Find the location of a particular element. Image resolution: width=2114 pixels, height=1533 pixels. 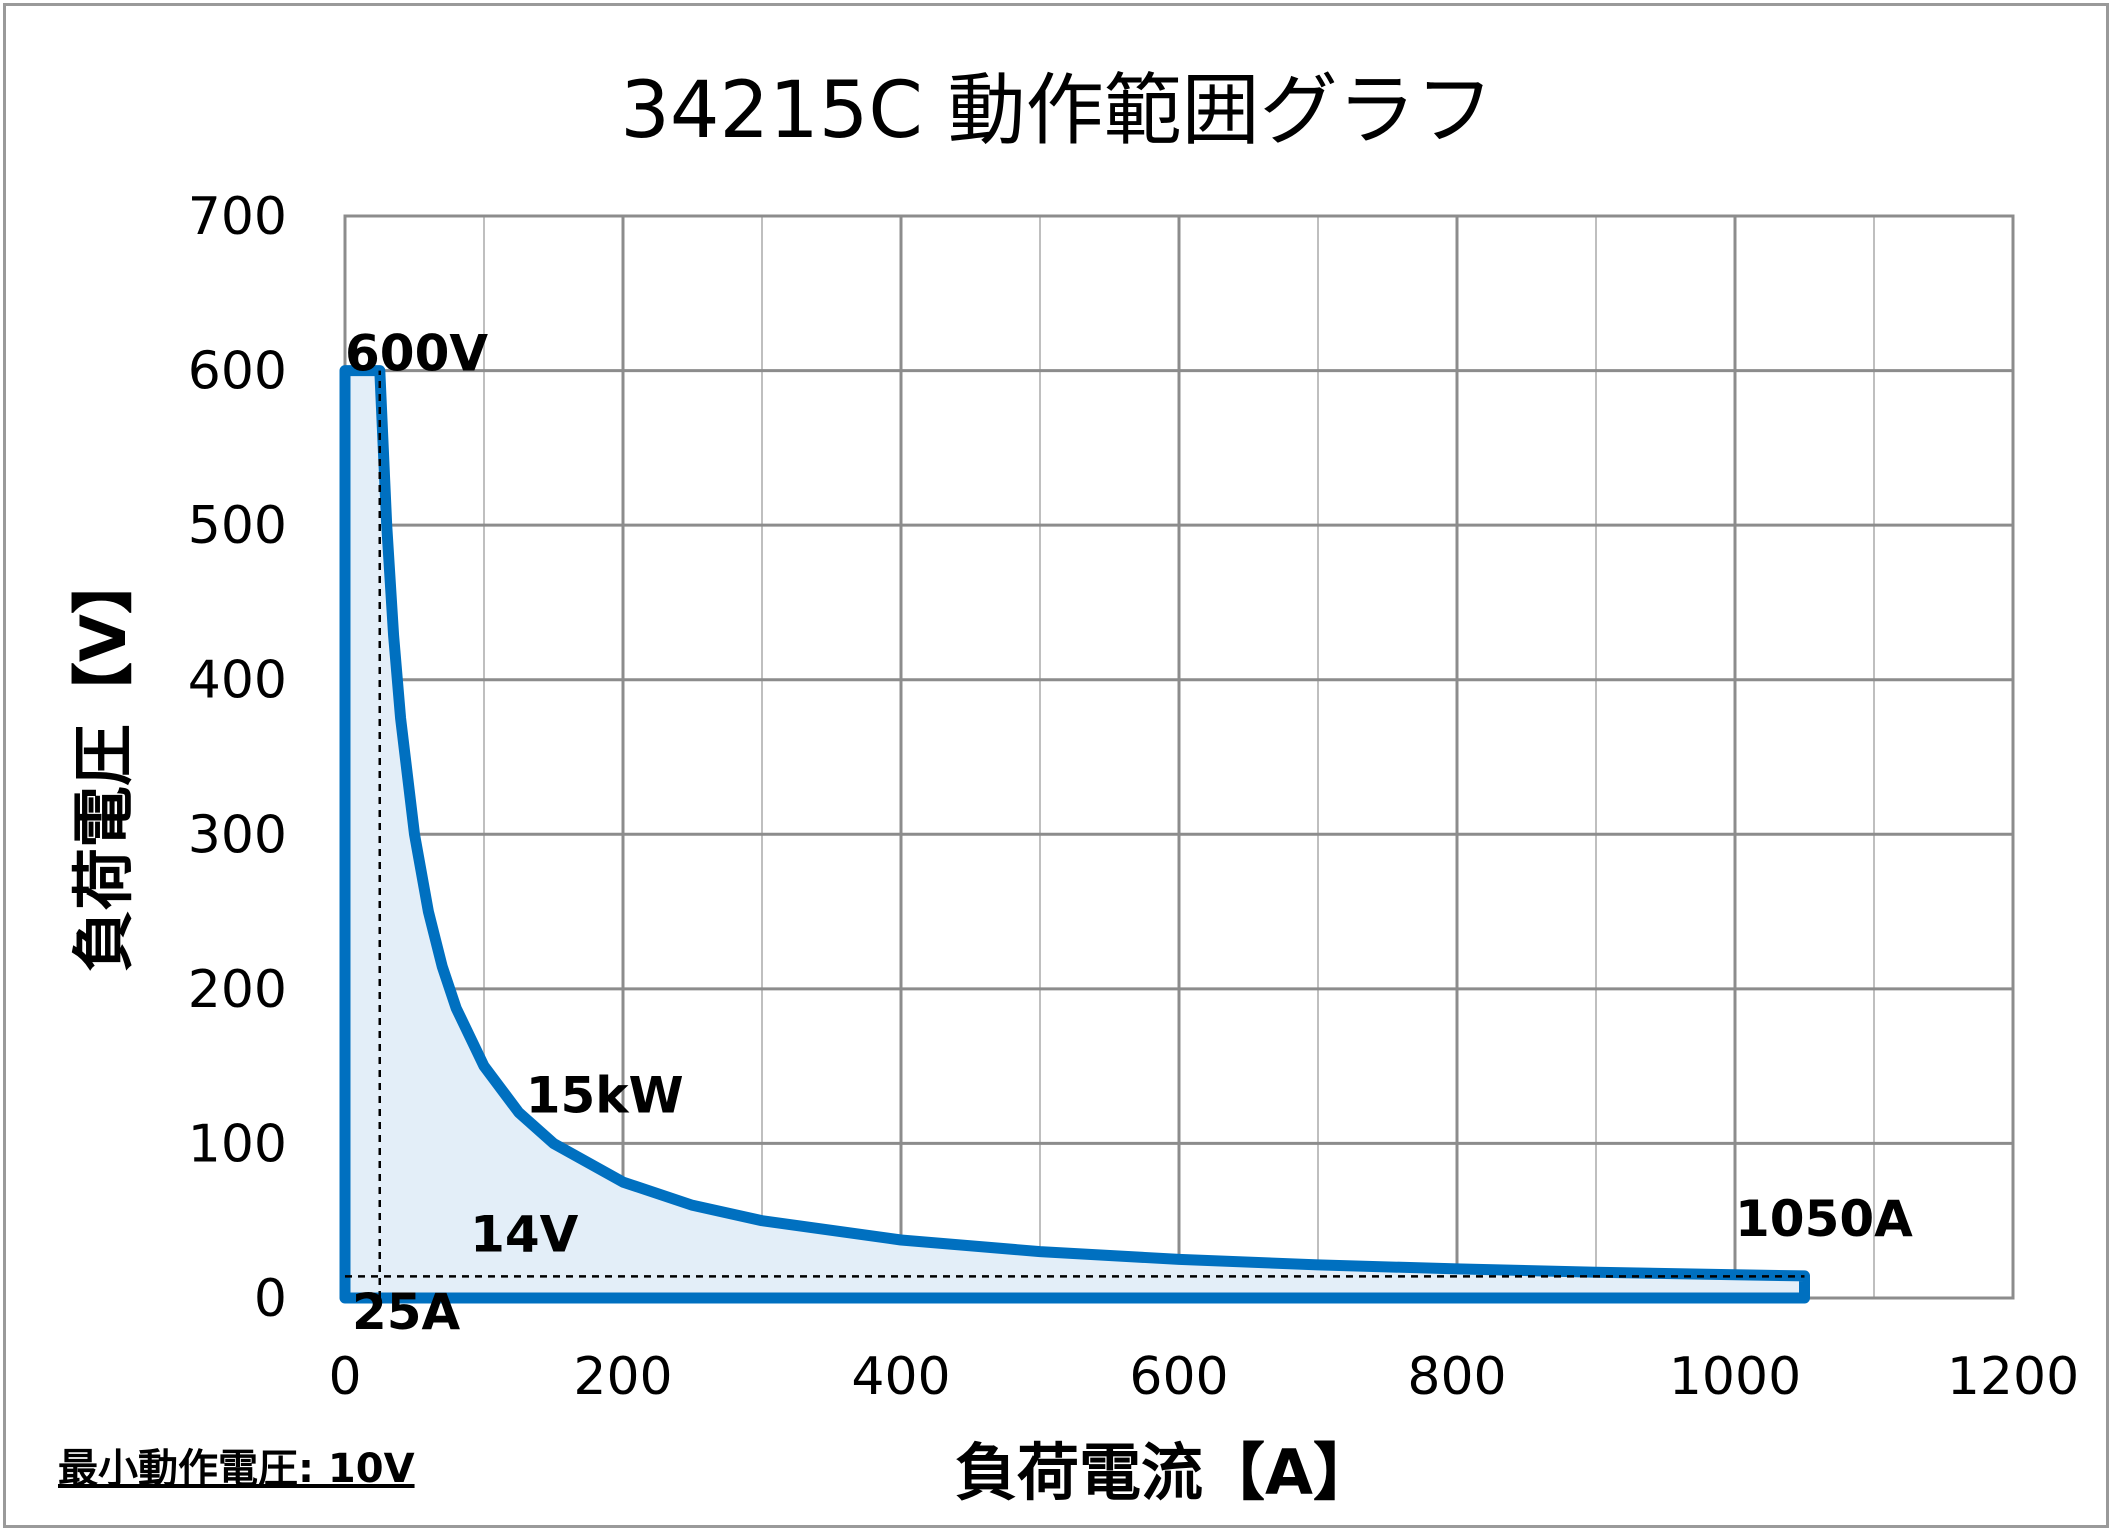

y-tick-label: 500 is located at coordinates (237, 526).